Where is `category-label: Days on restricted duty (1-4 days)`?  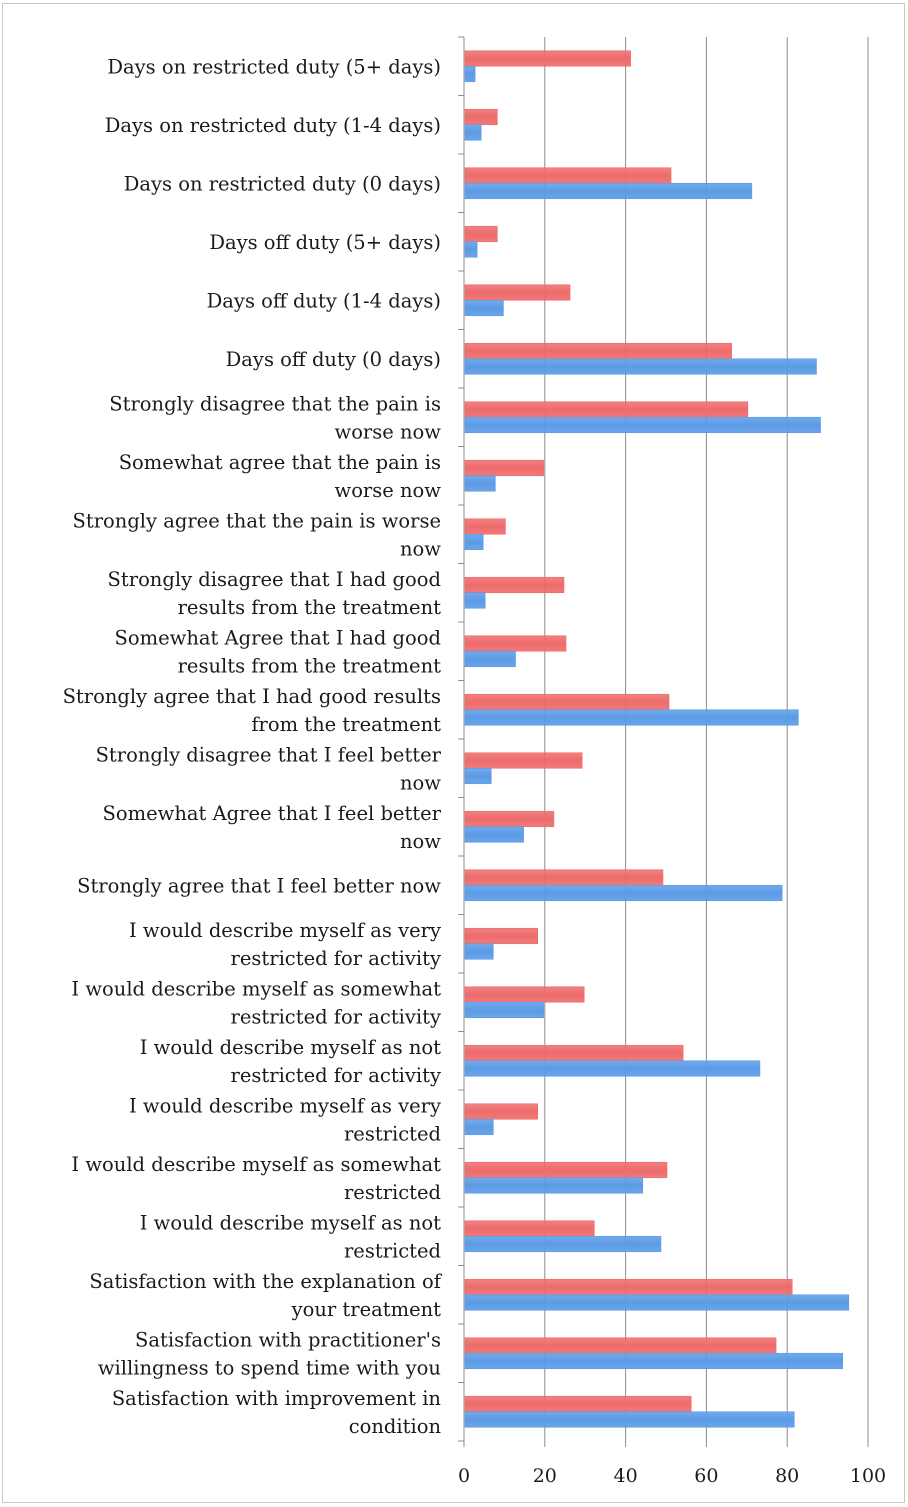 category-label: Days on restricted duty (1-4 days) is located at coordinates (273, 125).